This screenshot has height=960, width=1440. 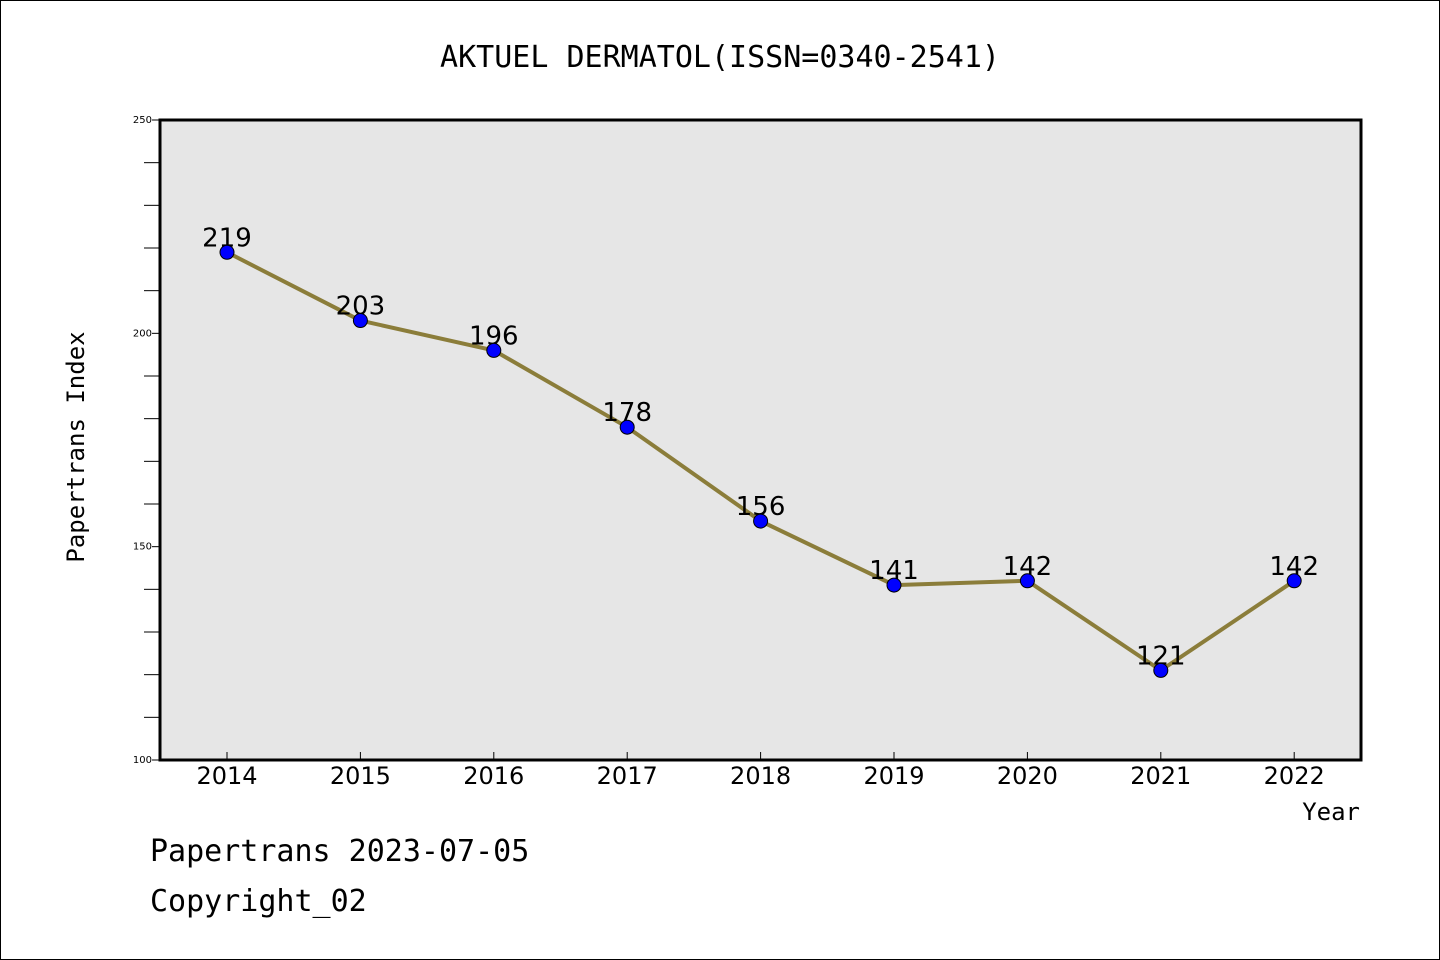 What do you see at coordinates (1160, 776) in the screenshot?
I see `x-tick-label: 2021` at bounding box center [1160, 776].